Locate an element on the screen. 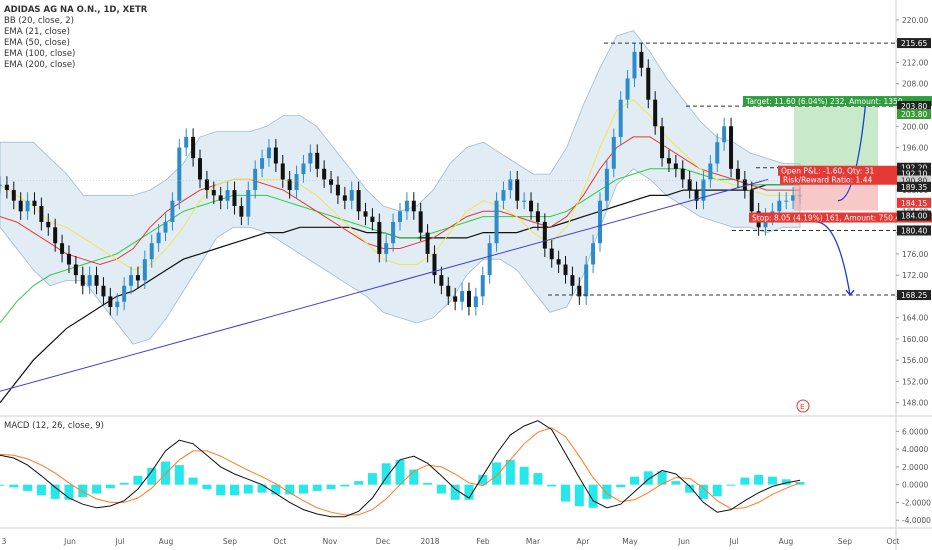 The height and width of the screenshot is (550, 932). y-tick-label: 156.00 is located at coordinates (915, 360).